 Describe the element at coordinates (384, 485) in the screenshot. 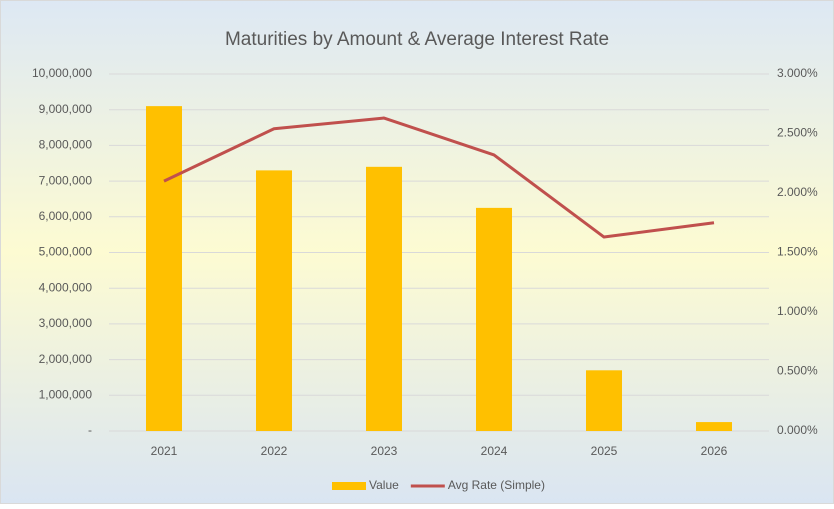

I see `legend-label: Value` at that location.